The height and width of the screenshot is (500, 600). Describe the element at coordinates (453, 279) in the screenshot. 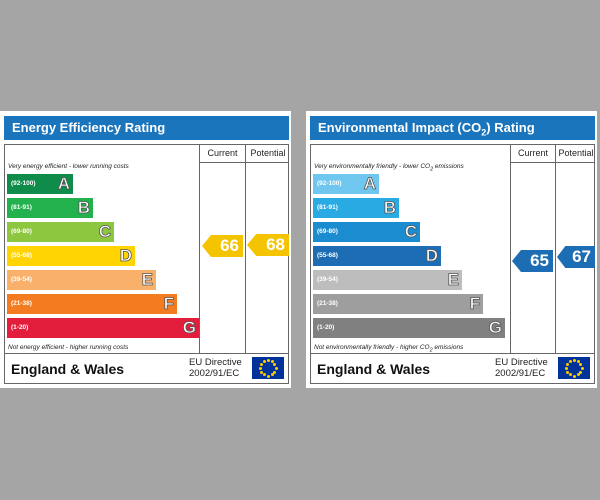

I see `band-letter: E` at that location.